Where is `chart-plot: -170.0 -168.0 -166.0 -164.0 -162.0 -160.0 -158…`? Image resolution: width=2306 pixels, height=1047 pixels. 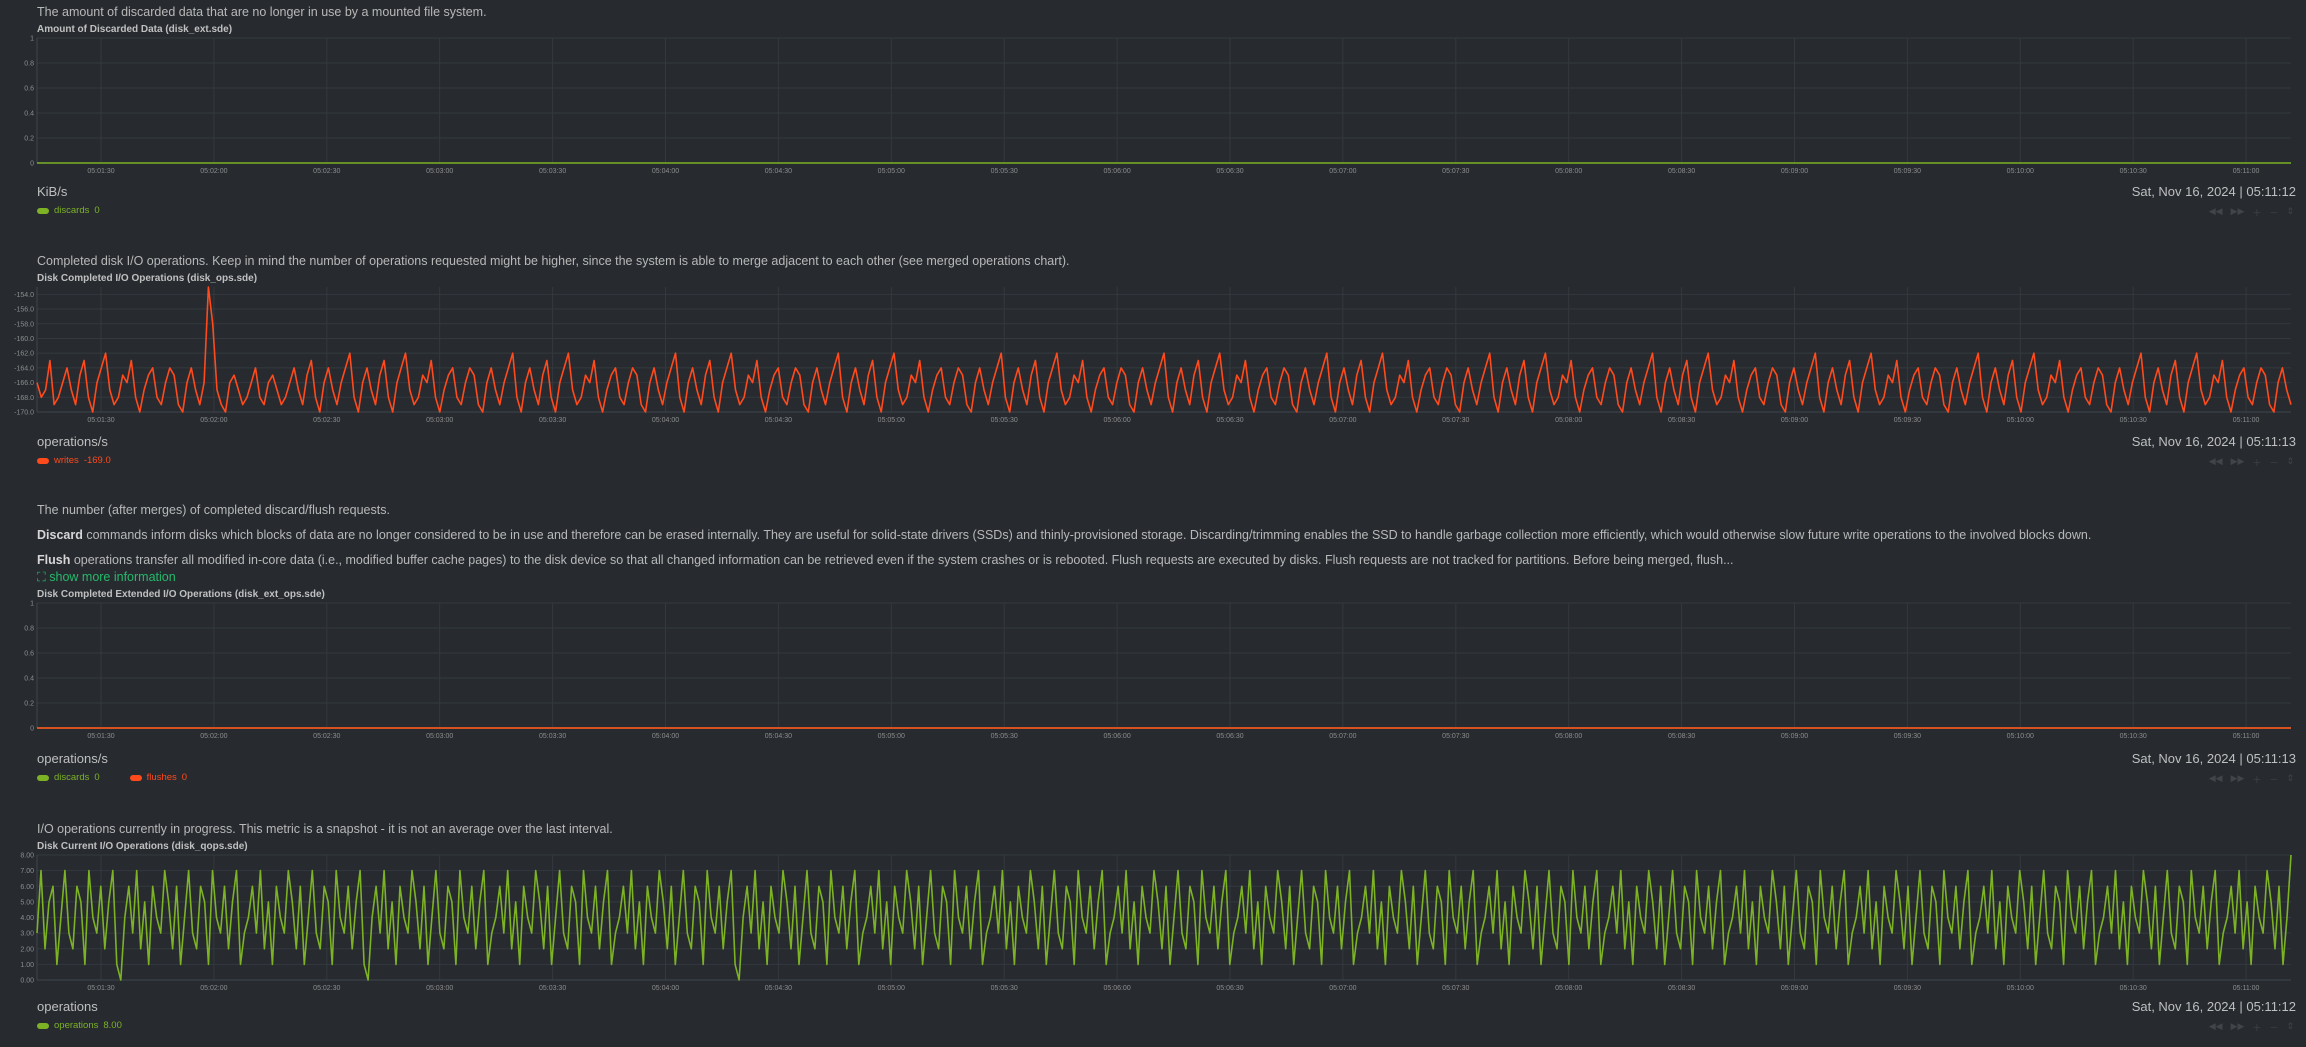
chart-plot: -170.0 -168.0 -166.0 -164.0 -162.0 -160.0 -158… is located at coordinates (1153, 356).